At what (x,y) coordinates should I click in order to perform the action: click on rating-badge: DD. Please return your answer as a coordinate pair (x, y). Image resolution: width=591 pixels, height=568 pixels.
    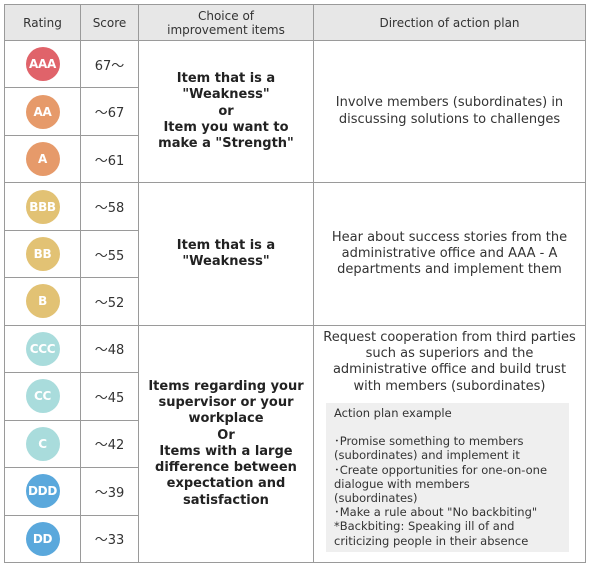
    Looking at the image, I should click on (42, 538).